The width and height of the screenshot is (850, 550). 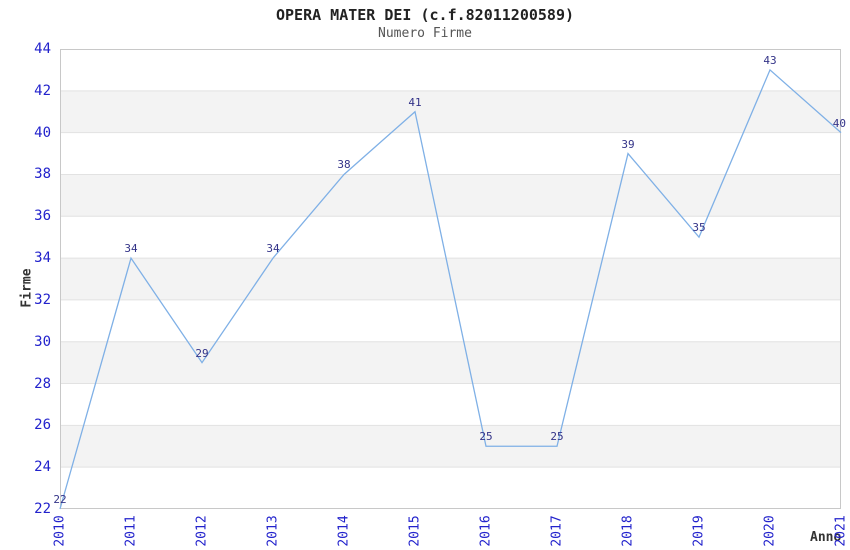 What do you see at coordinates (42, 467) in the screenshot?
I see `y-tick-label: 24` at bounding box center [42, 467].